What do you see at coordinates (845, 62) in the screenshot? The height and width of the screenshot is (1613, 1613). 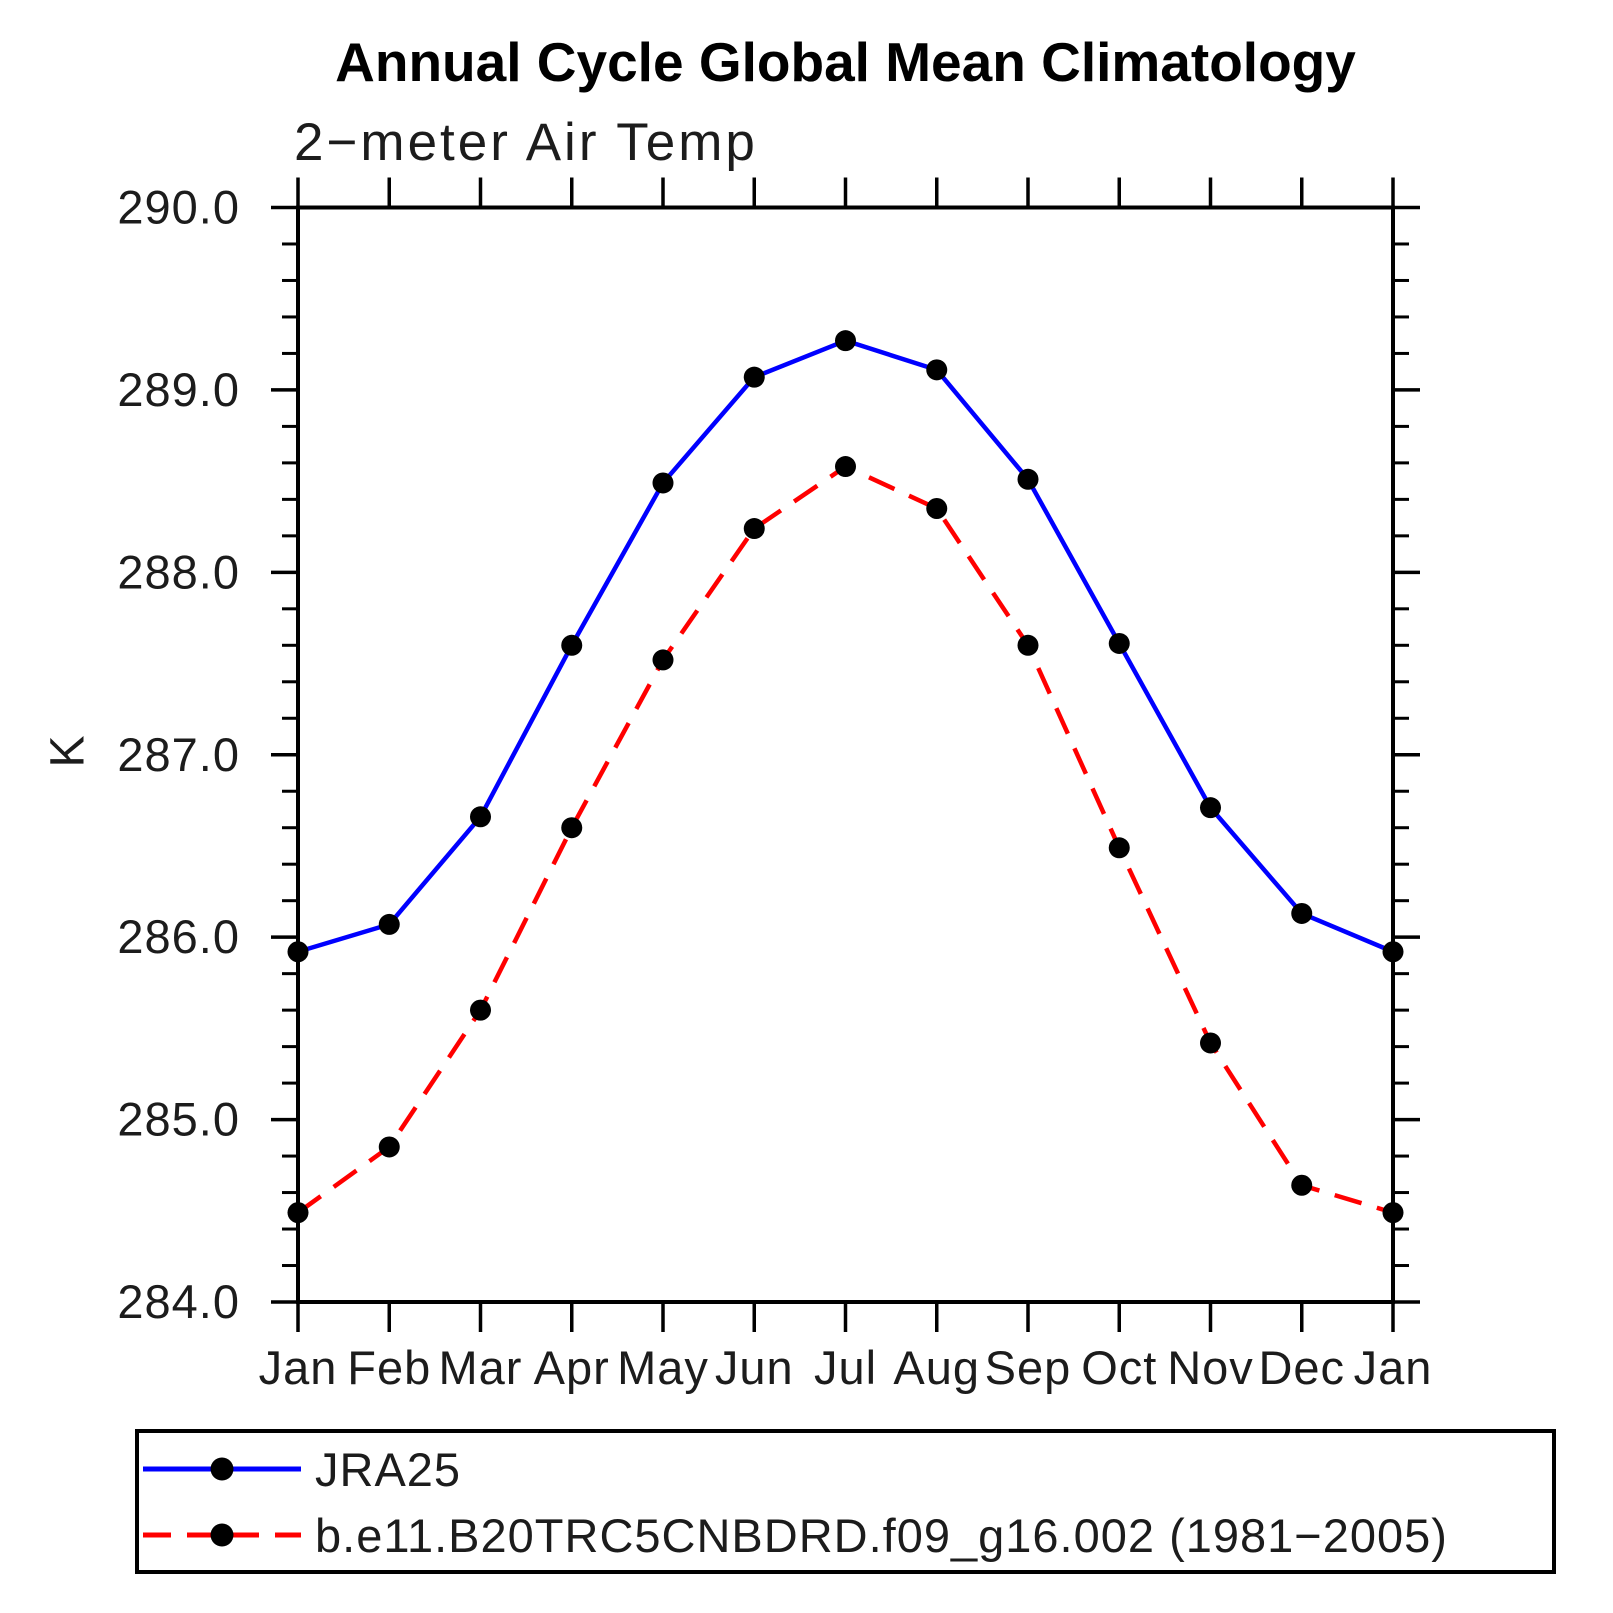 I see `chart-title: Annual Cycle Global Mean Climatology` at bounding box center [845, 62].